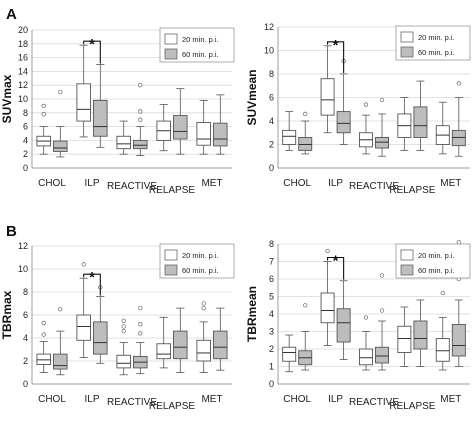 Image resolution: width=474 pixels, height=427 pixels. What do you see at coordinates (252, 97) in the screenshot?
I see `y-axis-label: SUVmean` at bounding box center [252, 97].